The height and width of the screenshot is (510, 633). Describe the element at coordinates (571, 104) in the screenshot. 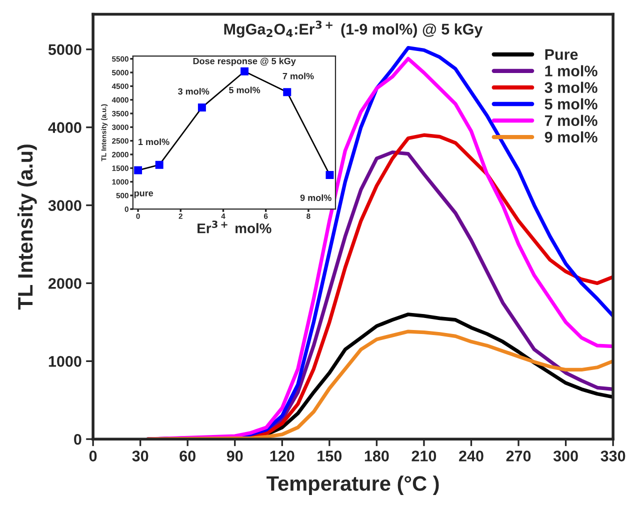

I see `legend-label: 5 mol%` at that location.